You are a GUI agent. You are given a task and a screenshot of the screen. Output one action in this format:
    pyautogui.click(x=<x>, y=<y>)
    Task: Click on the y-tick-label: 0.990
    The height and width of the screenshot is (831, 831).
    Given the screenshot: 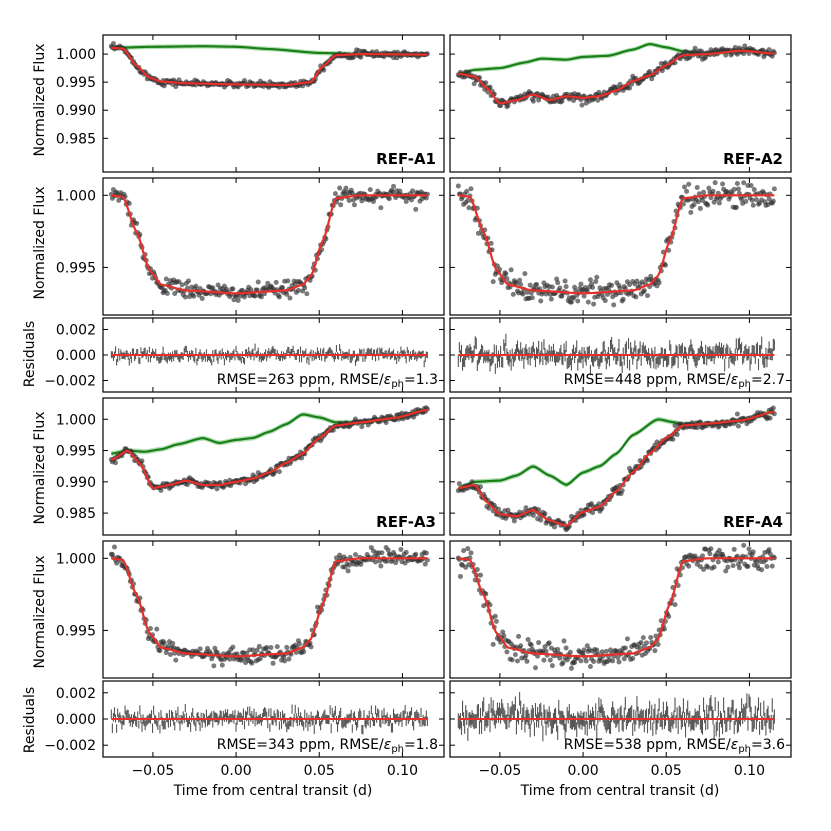 What is the action you would take?
    pyautogui.click(x=76, y=111)
    